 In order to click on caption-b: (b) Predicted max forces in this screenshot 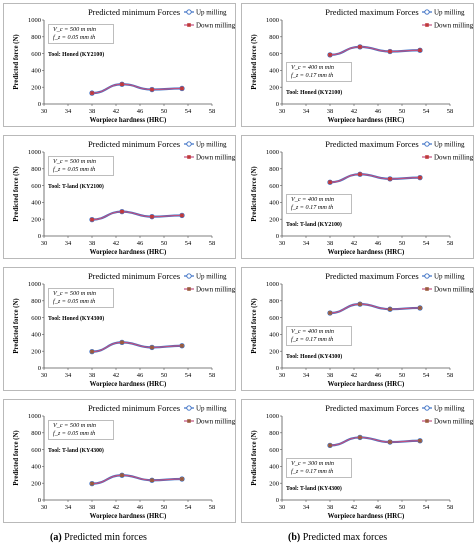, I will do `click(337, 537)`.